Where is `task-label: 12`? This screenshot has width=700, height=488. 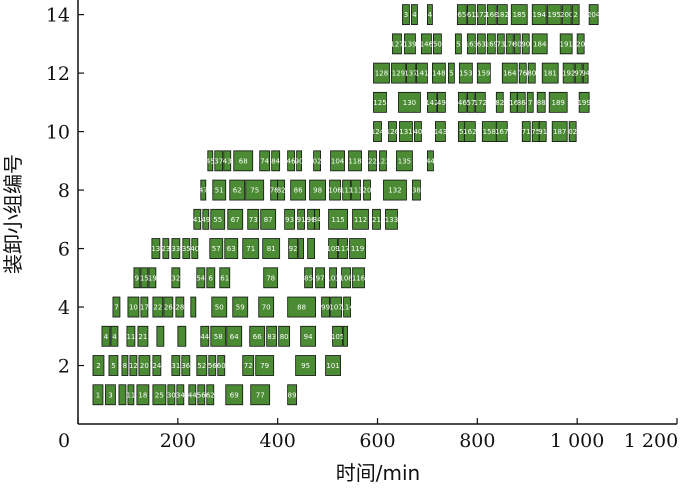
task-label: 12 is located at coordinates (133, 366).